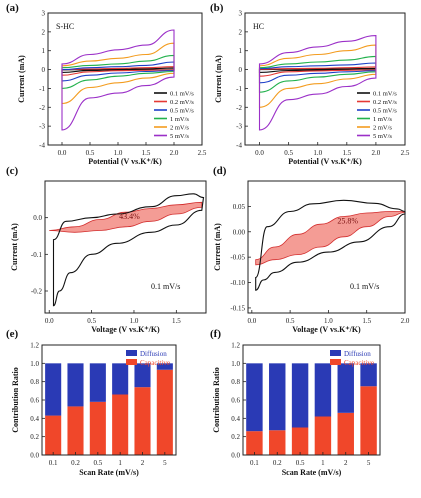 Image resolution: width=421 pixels, height=498 pixels. Describe the element at coordinates (277, 463) in the screenshot. I see `x-tick-label: 0.2` at that location.